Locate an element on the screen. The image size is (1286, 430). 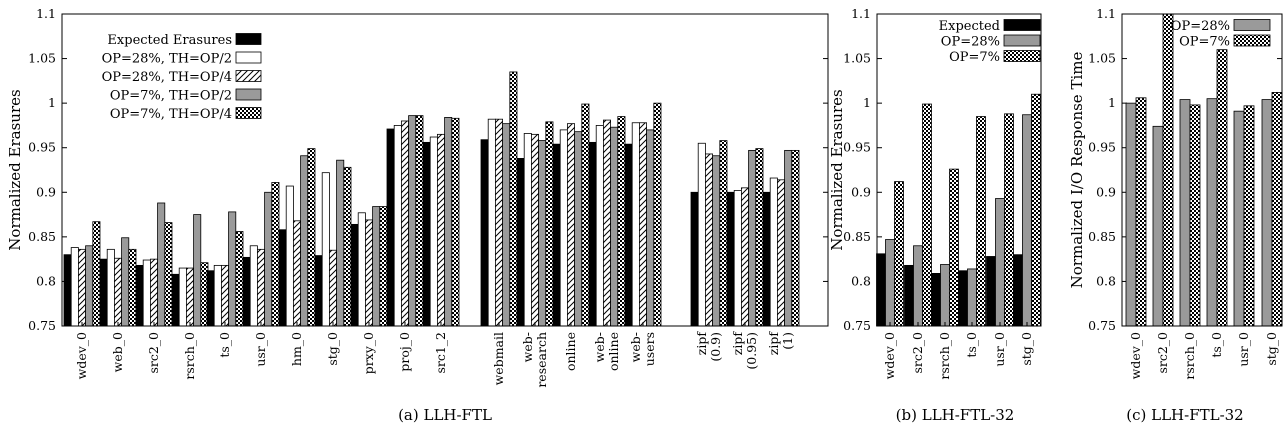
x-tick-label-line: hm_0 is located at coordinates (296, 349).